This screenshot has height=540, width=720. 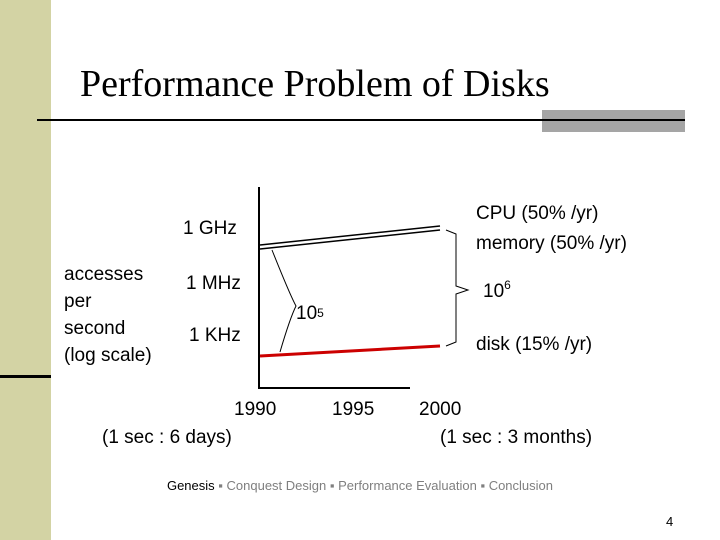 What do you see at coordinates (95, 328) in the screenshot?
I see `y-axis-label-line: second` at bounding box center [95, 328].